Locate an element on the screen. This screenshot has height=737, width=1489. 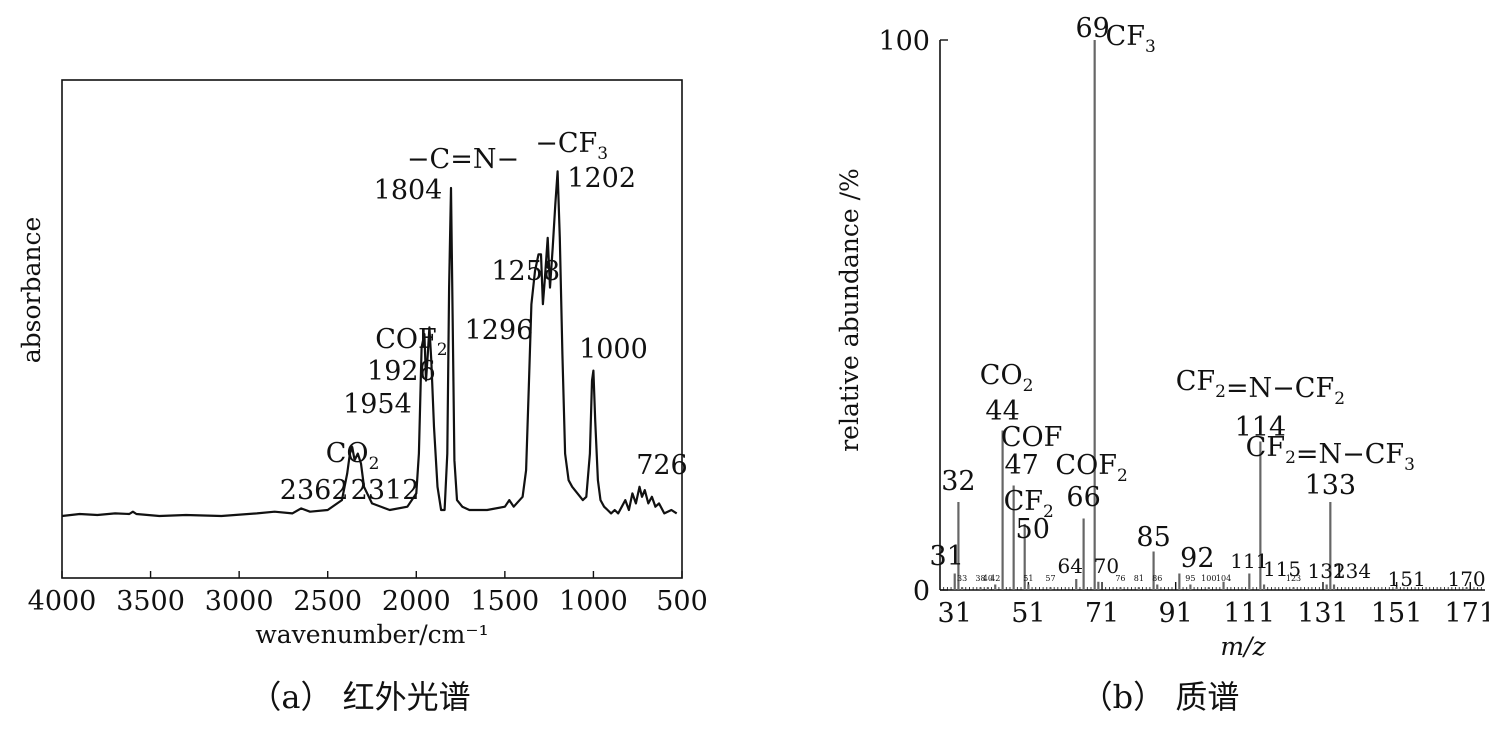
ms-peak-mz-label: 51 is located at coordinates (1028, 578).